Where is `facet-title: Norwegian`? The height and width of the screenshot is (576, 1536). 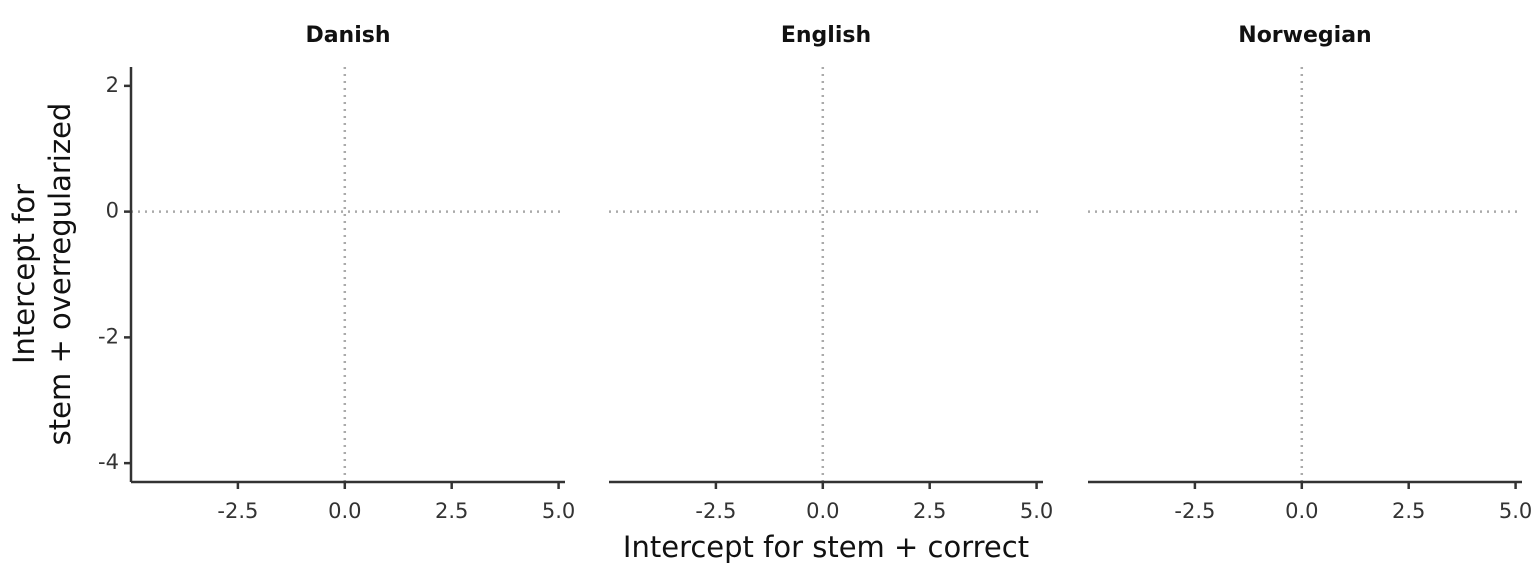
facet-title: Norwegian is located at coordinates (1304, 35).